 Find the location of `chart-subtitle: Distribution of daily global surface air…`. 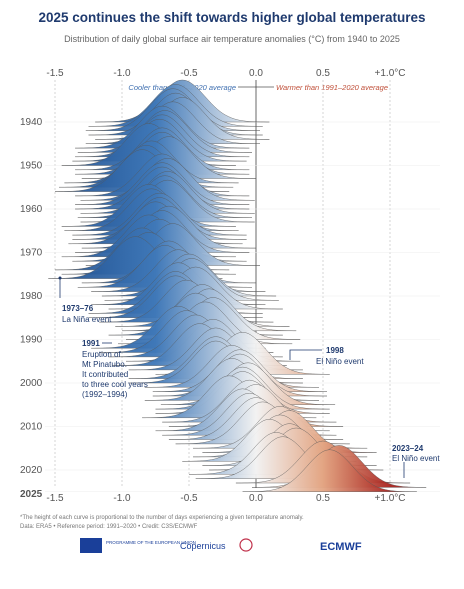

chart-subtitle: Distribution of daily global surface air… is located at coordinates (232, 39).